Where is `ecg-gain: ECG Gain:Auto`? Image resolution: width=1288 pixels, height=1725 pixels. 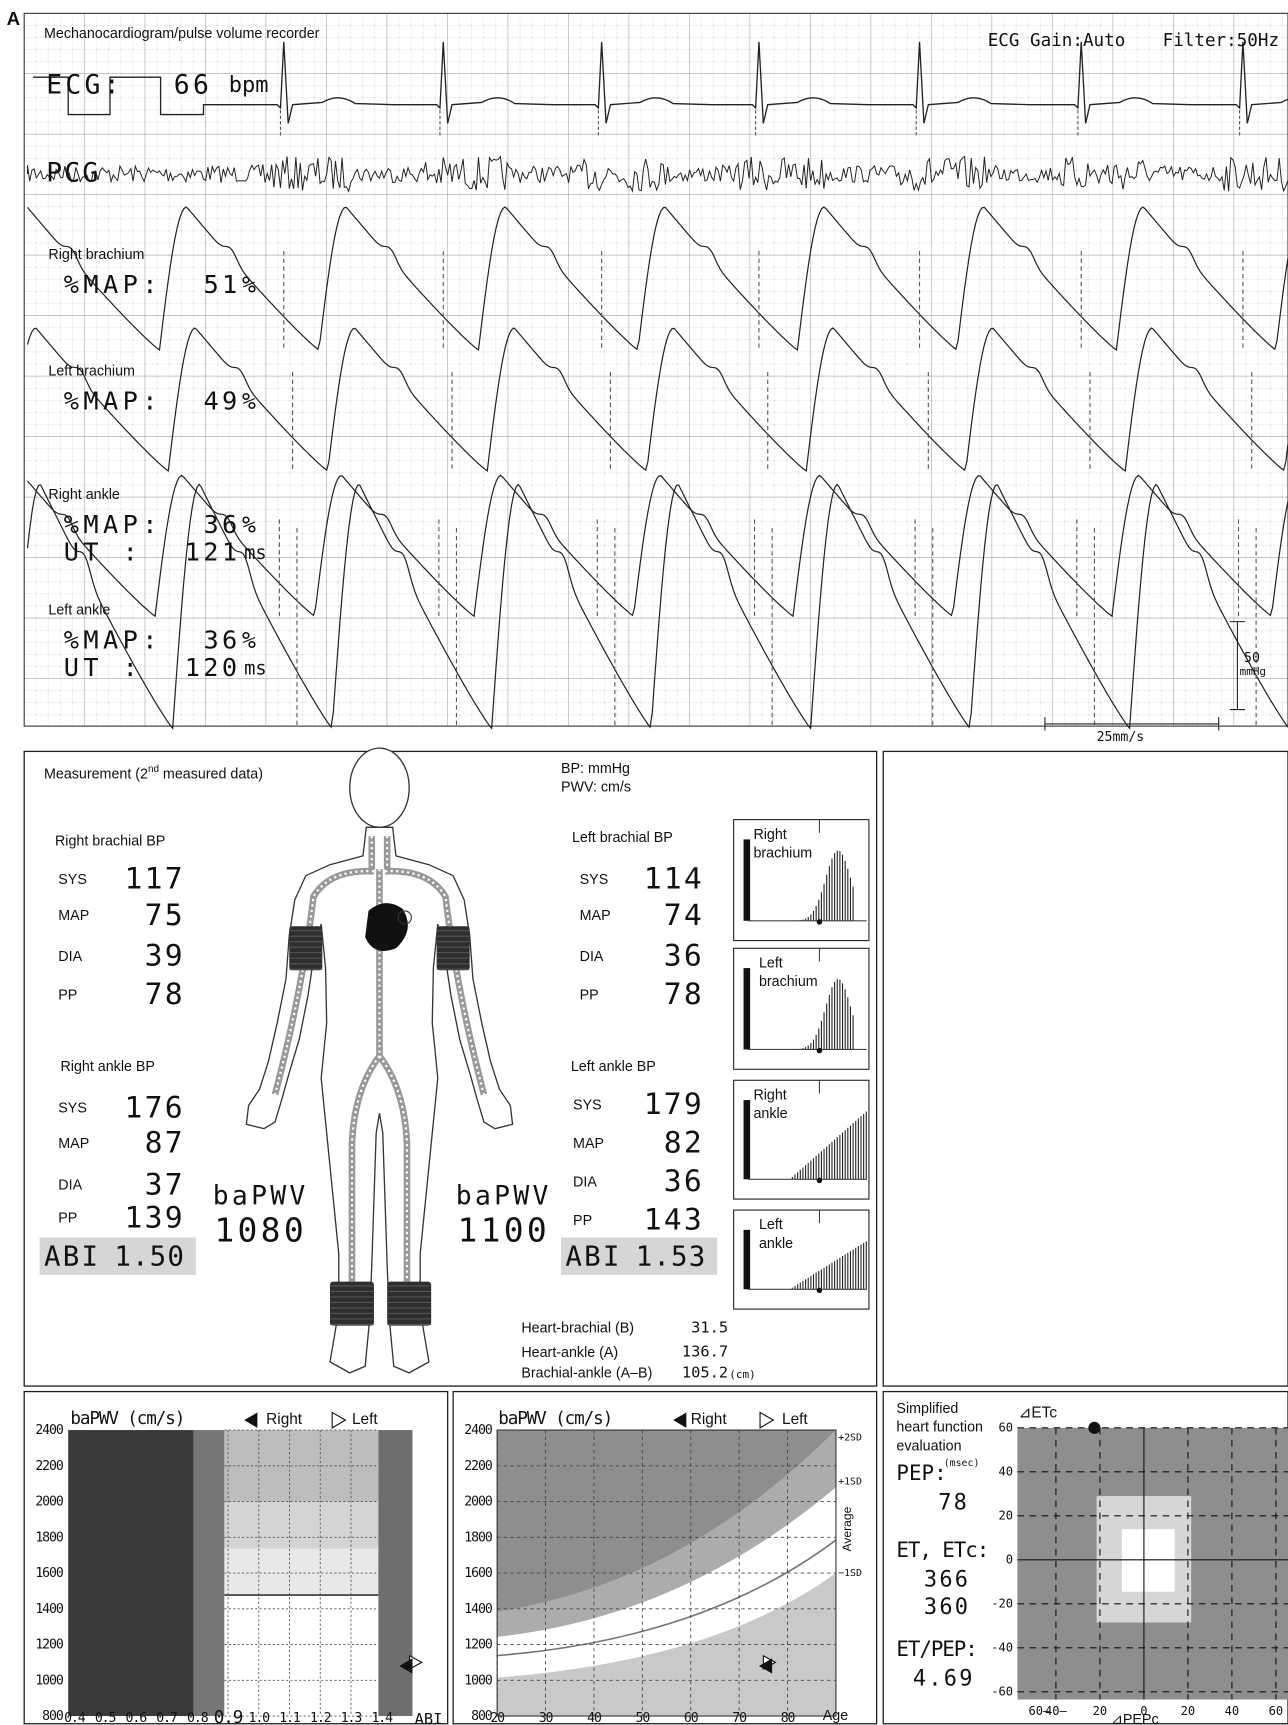 ecg-gain: ECG Gain:Auto is located at coordinates (1057, 41).